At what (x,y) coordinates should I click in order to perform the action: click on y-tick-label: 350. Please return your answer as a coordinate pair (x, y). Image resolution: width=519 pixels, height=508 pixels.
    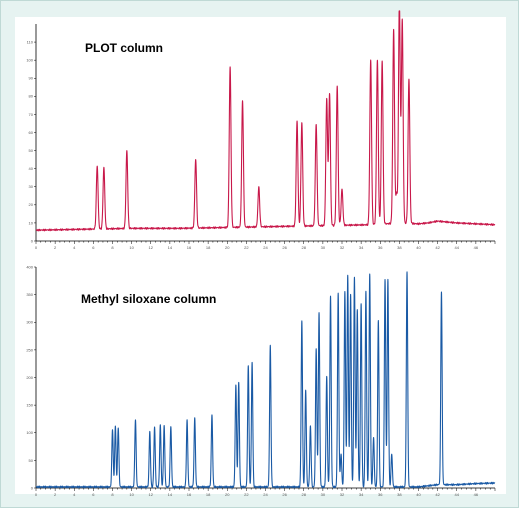
    Looking at the image, I should click on (29, 294).